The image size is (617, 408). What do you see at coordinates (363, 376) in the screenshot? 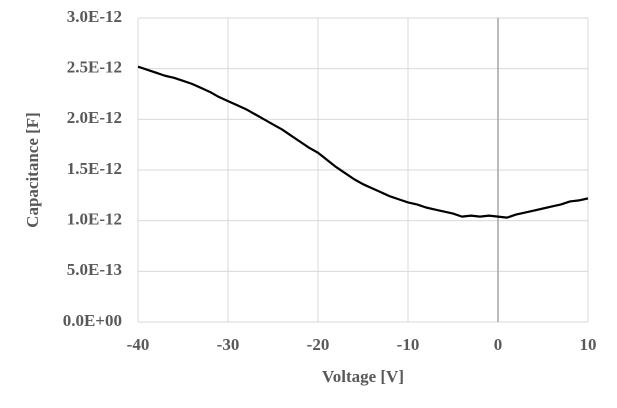
I see `x-axis-title: Voltage [V]` at bounding box center [363, 376].